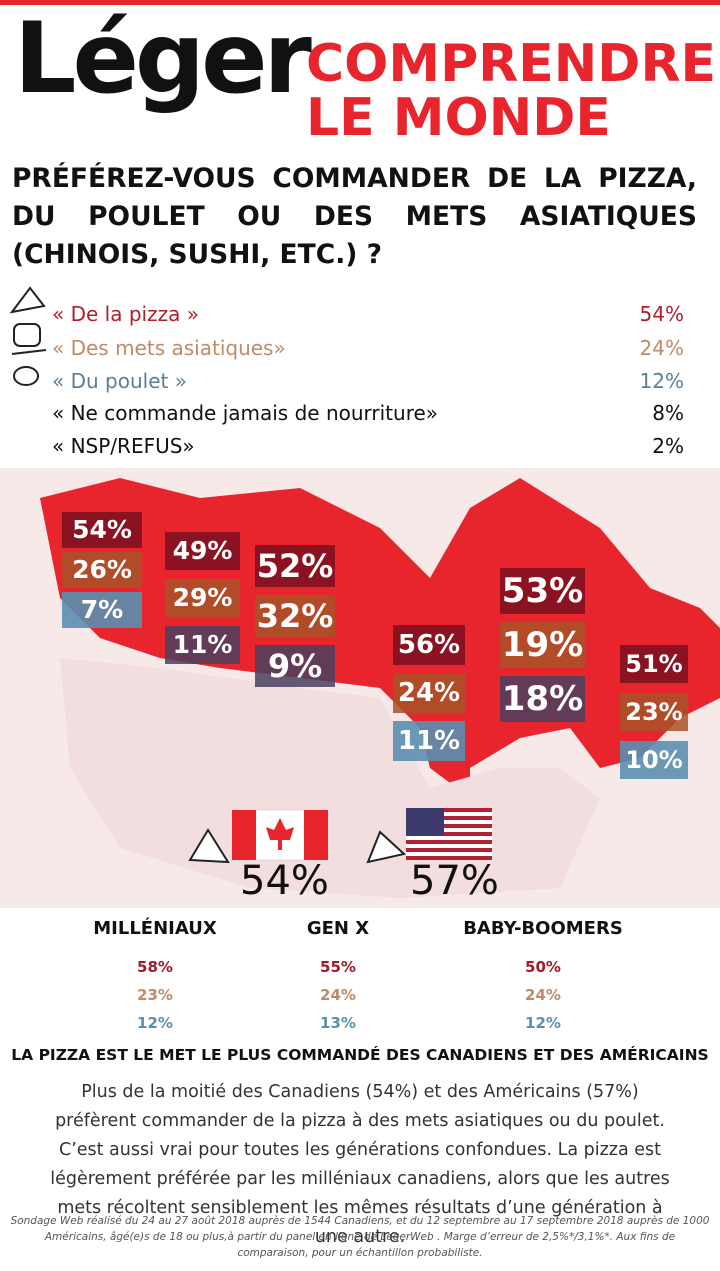  I want to click on answer-value: 8%, so click(668, 413).